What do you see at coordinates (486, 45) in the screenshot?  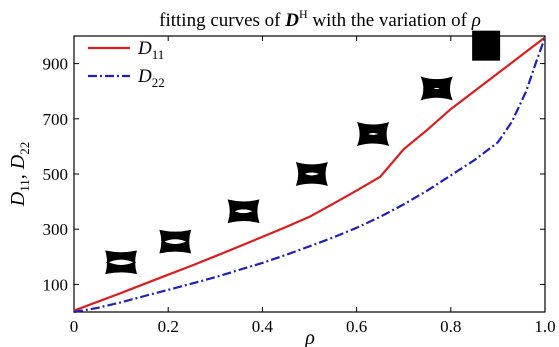 I see `microstructure-rho-1.0` at bounding box center [486, 45].